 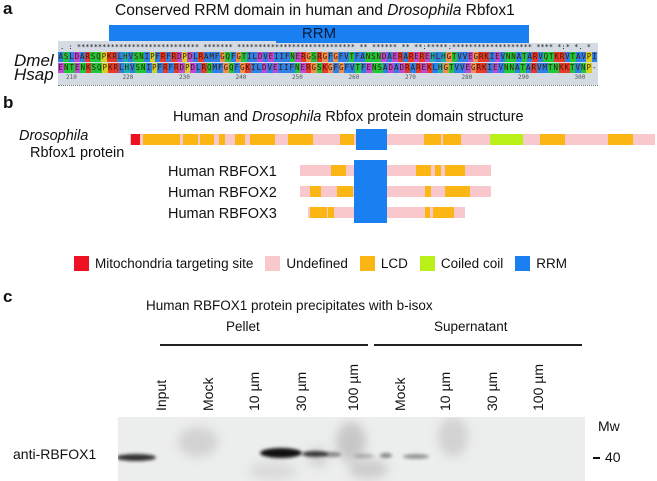 I want to click on legend-label: RRM, so click(x=551, y=263).